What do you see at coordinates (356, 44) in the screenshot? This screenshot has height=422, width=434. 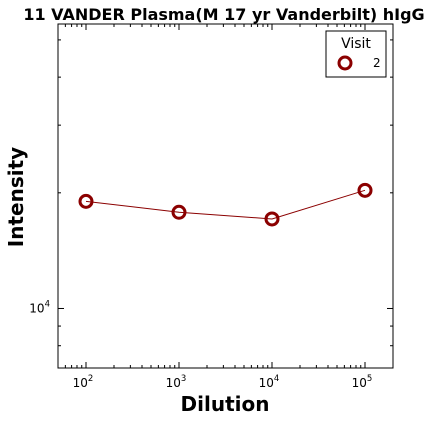 I see `legend-title: Visit` at bounding box center [356, 44].